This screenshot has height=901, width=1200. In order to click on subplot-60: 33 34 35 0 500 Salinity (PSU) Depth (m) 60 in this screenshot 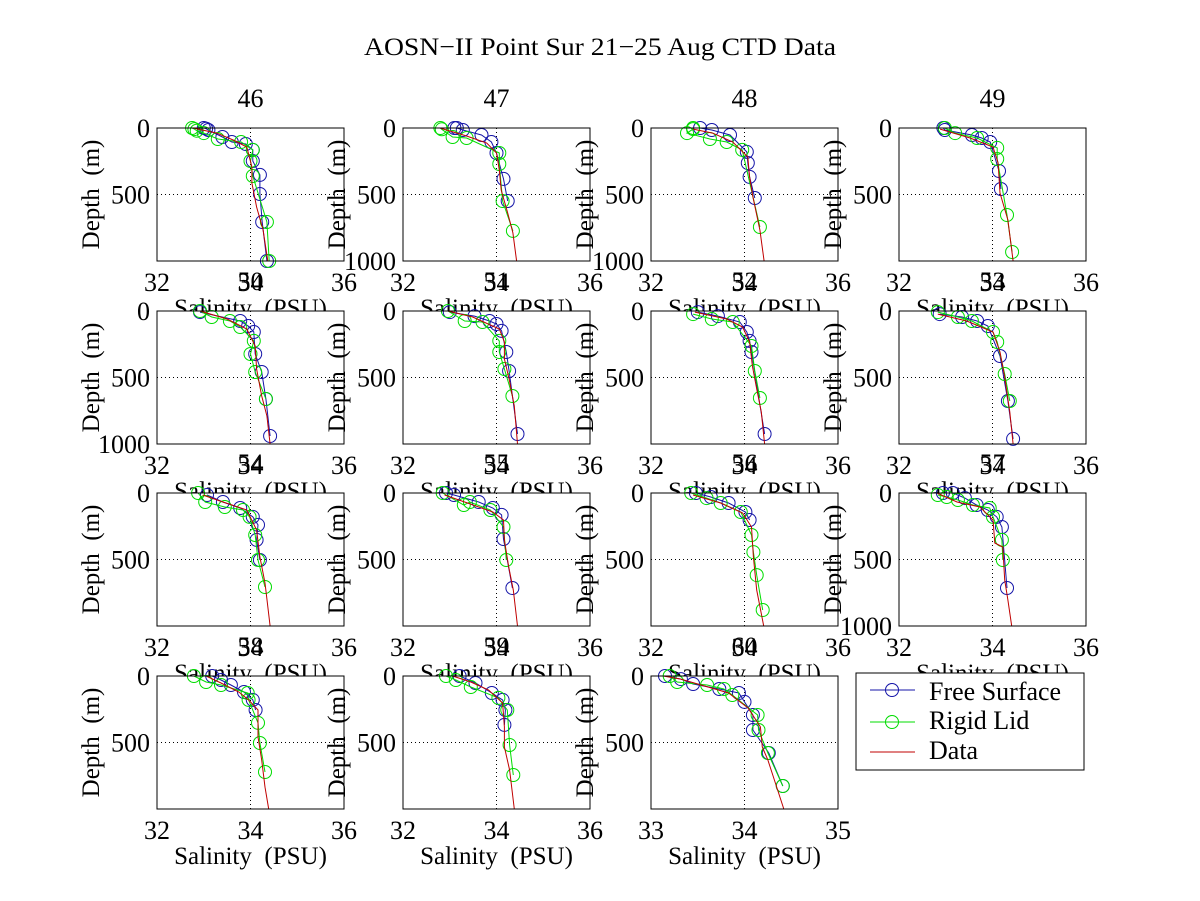, I will do `click(711, 751)`.